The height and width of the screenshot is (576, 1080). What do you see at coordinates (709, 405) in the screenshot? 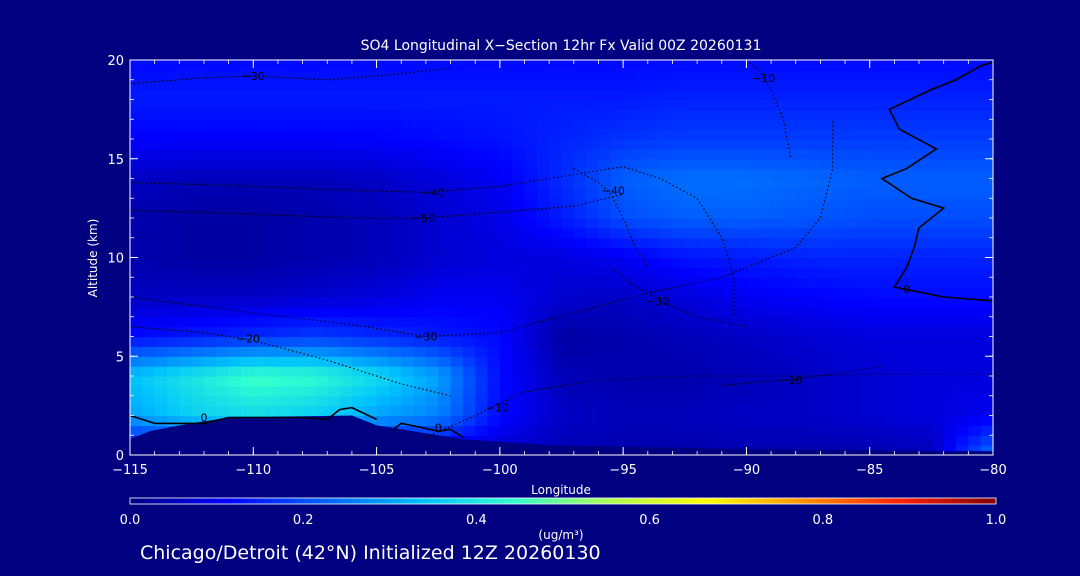
I see `contour-line` at bounding box center [709, 405].